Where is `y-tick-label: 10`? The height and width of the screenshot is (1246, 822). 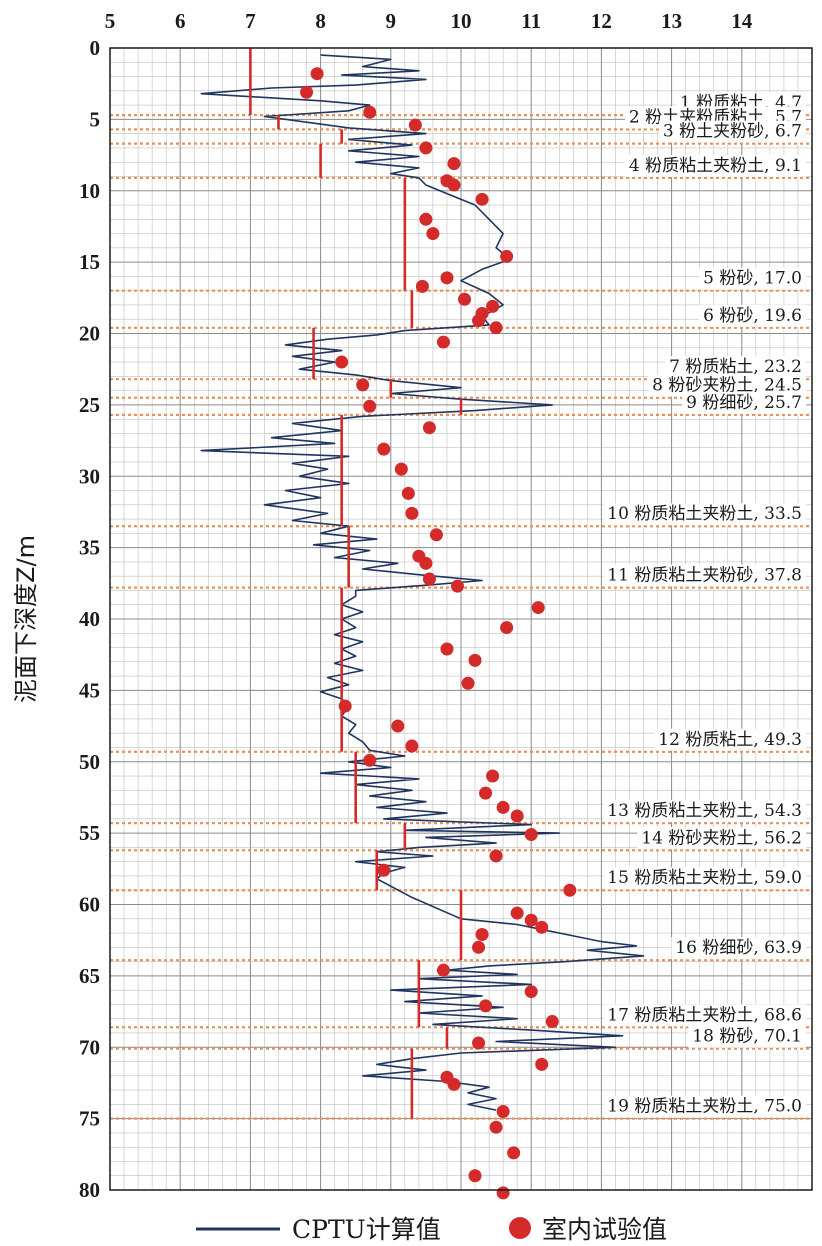
y-tick-label: 10 is located at coordinates (89, 191).